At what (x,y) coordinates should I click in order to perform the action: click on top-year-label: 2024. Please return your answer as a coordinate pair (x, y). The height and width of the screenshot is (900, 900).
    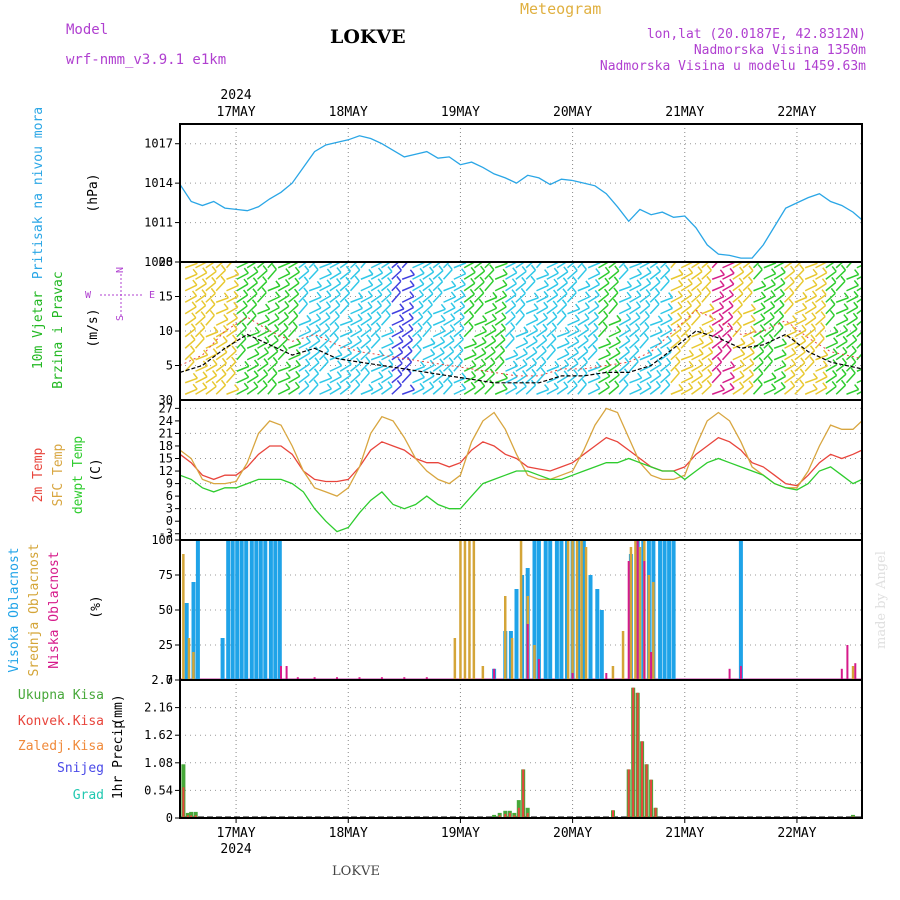
    Looking at the image, I should click on (235, 95).